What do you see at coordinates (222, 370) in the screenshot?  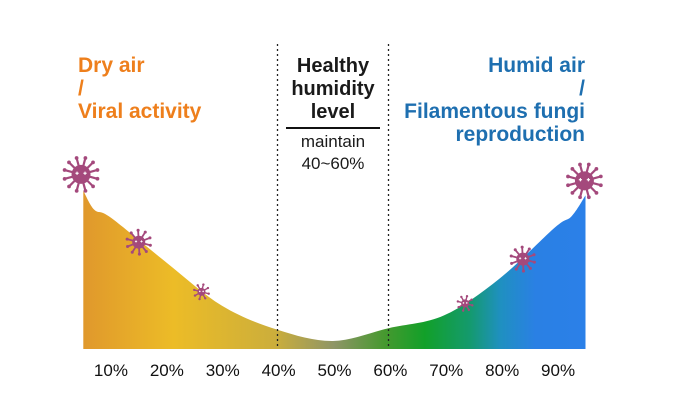 I see `axis-tick-label: 30%` at bounding box center [222, 370].